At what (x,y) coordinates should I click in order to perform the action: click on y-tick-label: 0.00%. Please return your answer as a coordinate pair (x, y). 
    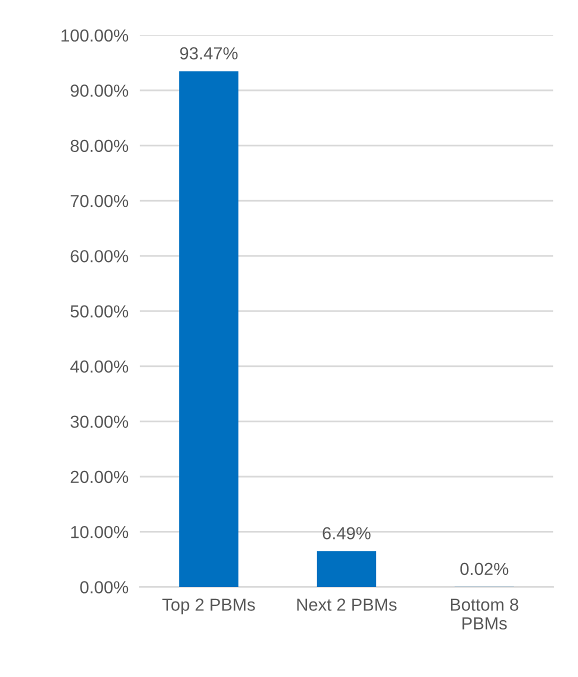
    Looking at the image, I should click on (104, 587).